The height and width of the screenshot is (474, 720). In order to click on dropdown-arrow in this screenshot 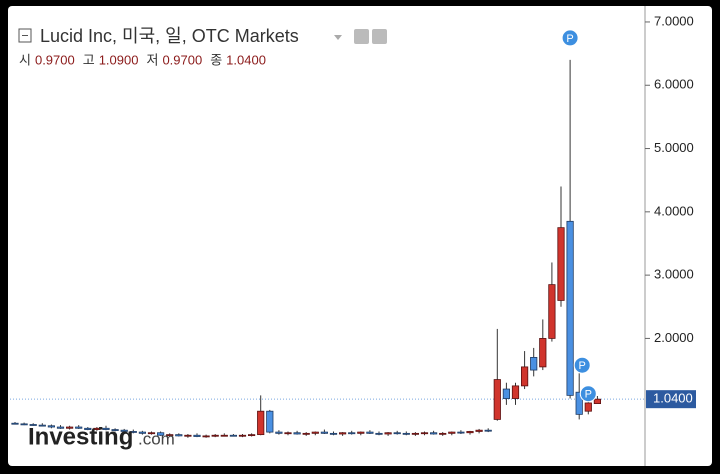, I will do `click(338, 37)`.